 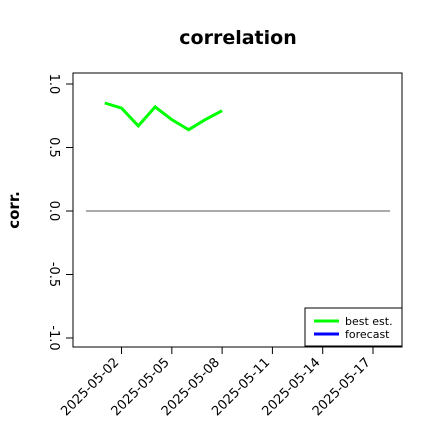 I want to click on y-tick-label: -0.5, so click(x=53, y=274).